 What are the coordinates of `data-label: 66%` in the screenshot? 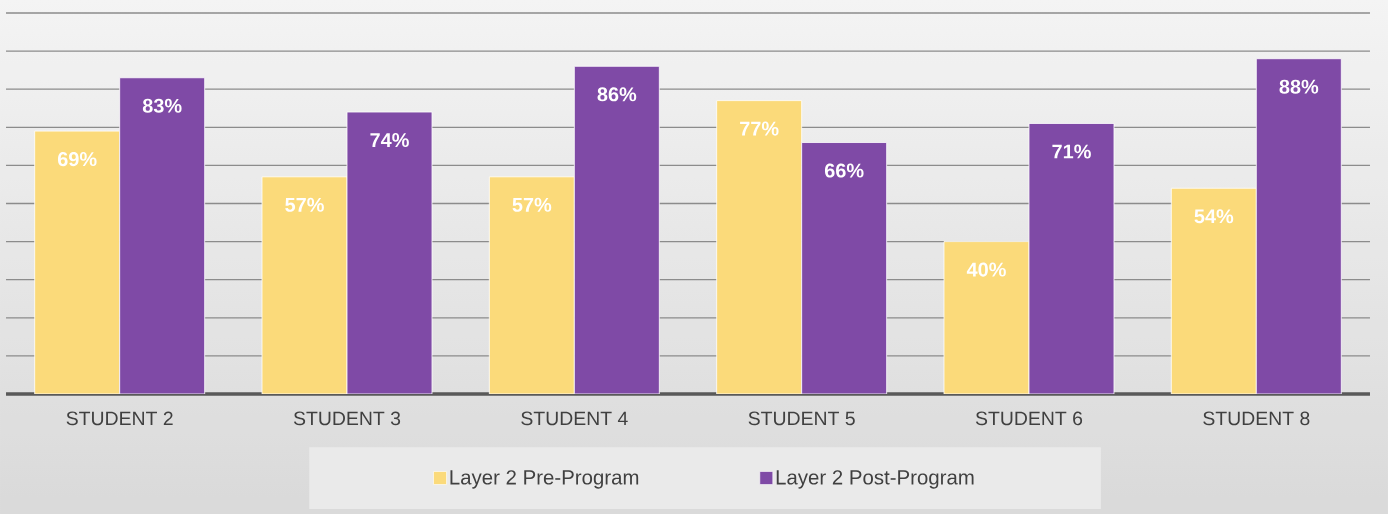 It's located at (844, 170).